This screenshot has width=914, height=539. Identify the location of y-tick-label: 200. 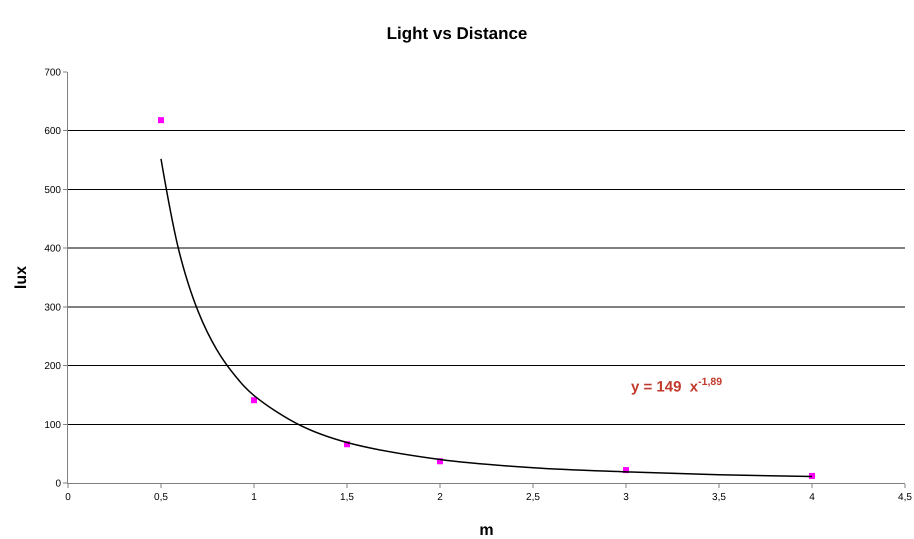
(53, 366).